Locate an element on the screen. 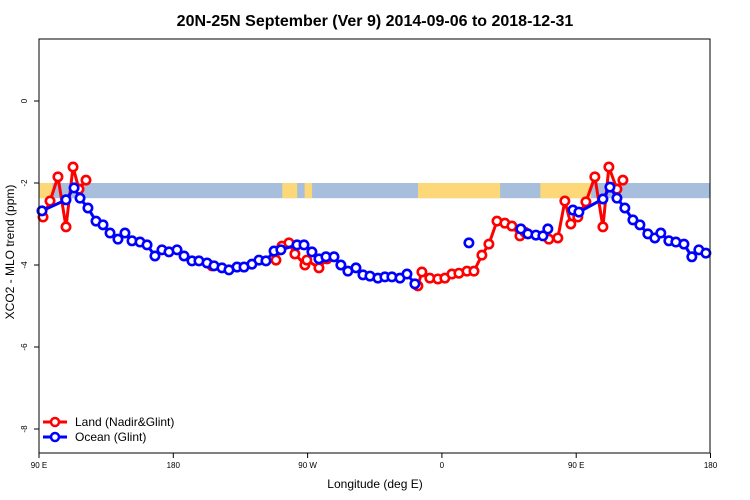 The width and height of the screenshot is (750, 500). y-axis-label: XCO2 - MLO trend (ppm) is located at coordinates (10, 252).